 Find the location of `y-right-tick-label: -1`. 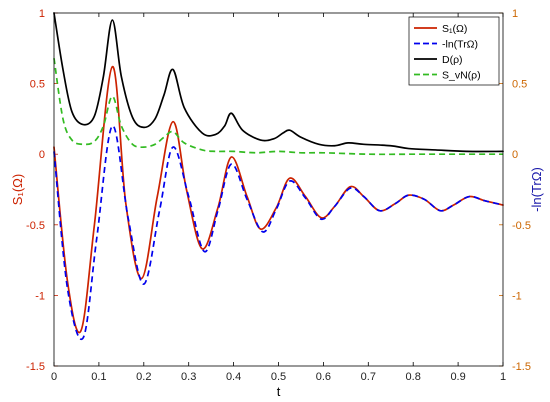

y-right-tick-label: -1 is located at coordinates (517, 296).